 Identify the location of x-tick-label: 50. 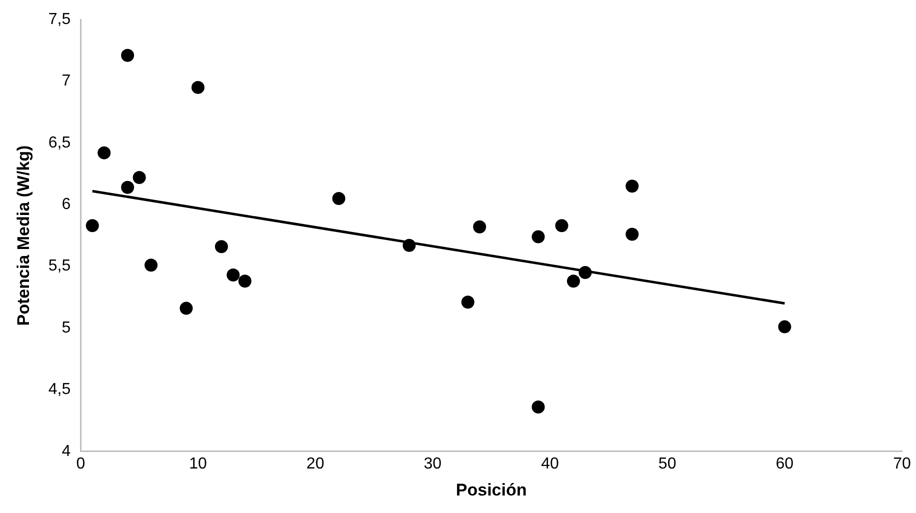
(667, 463).